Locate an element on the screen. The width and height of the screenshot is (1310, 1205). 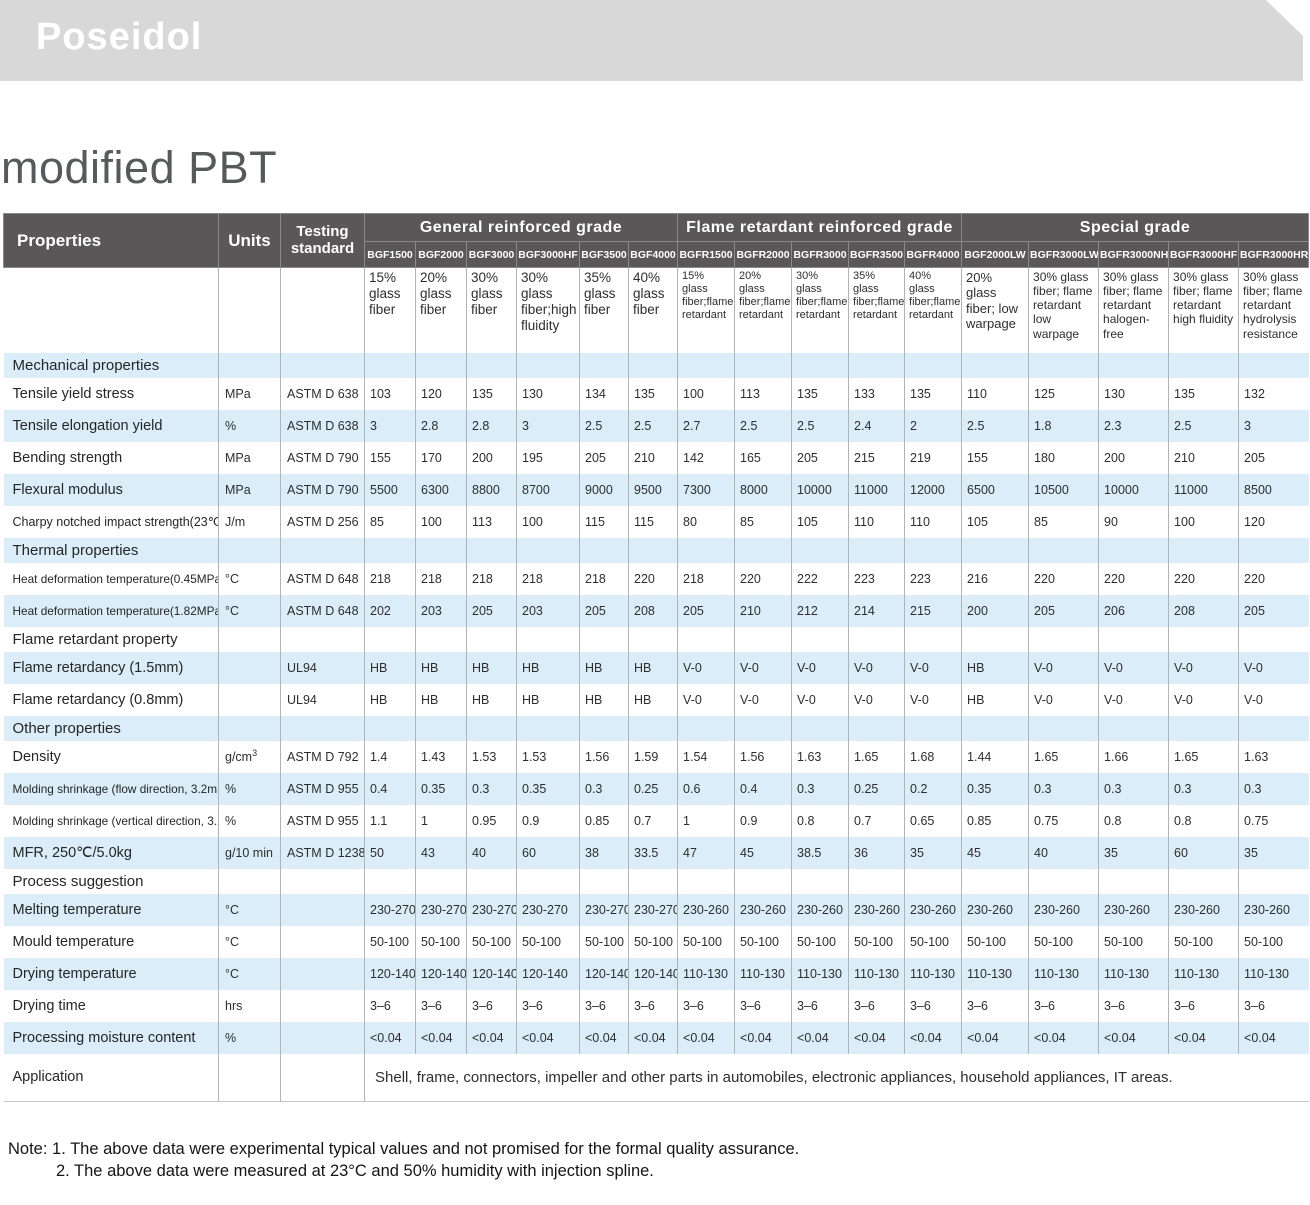
grade-header: BGFR3000NH is located at coordinates (1134, 254).